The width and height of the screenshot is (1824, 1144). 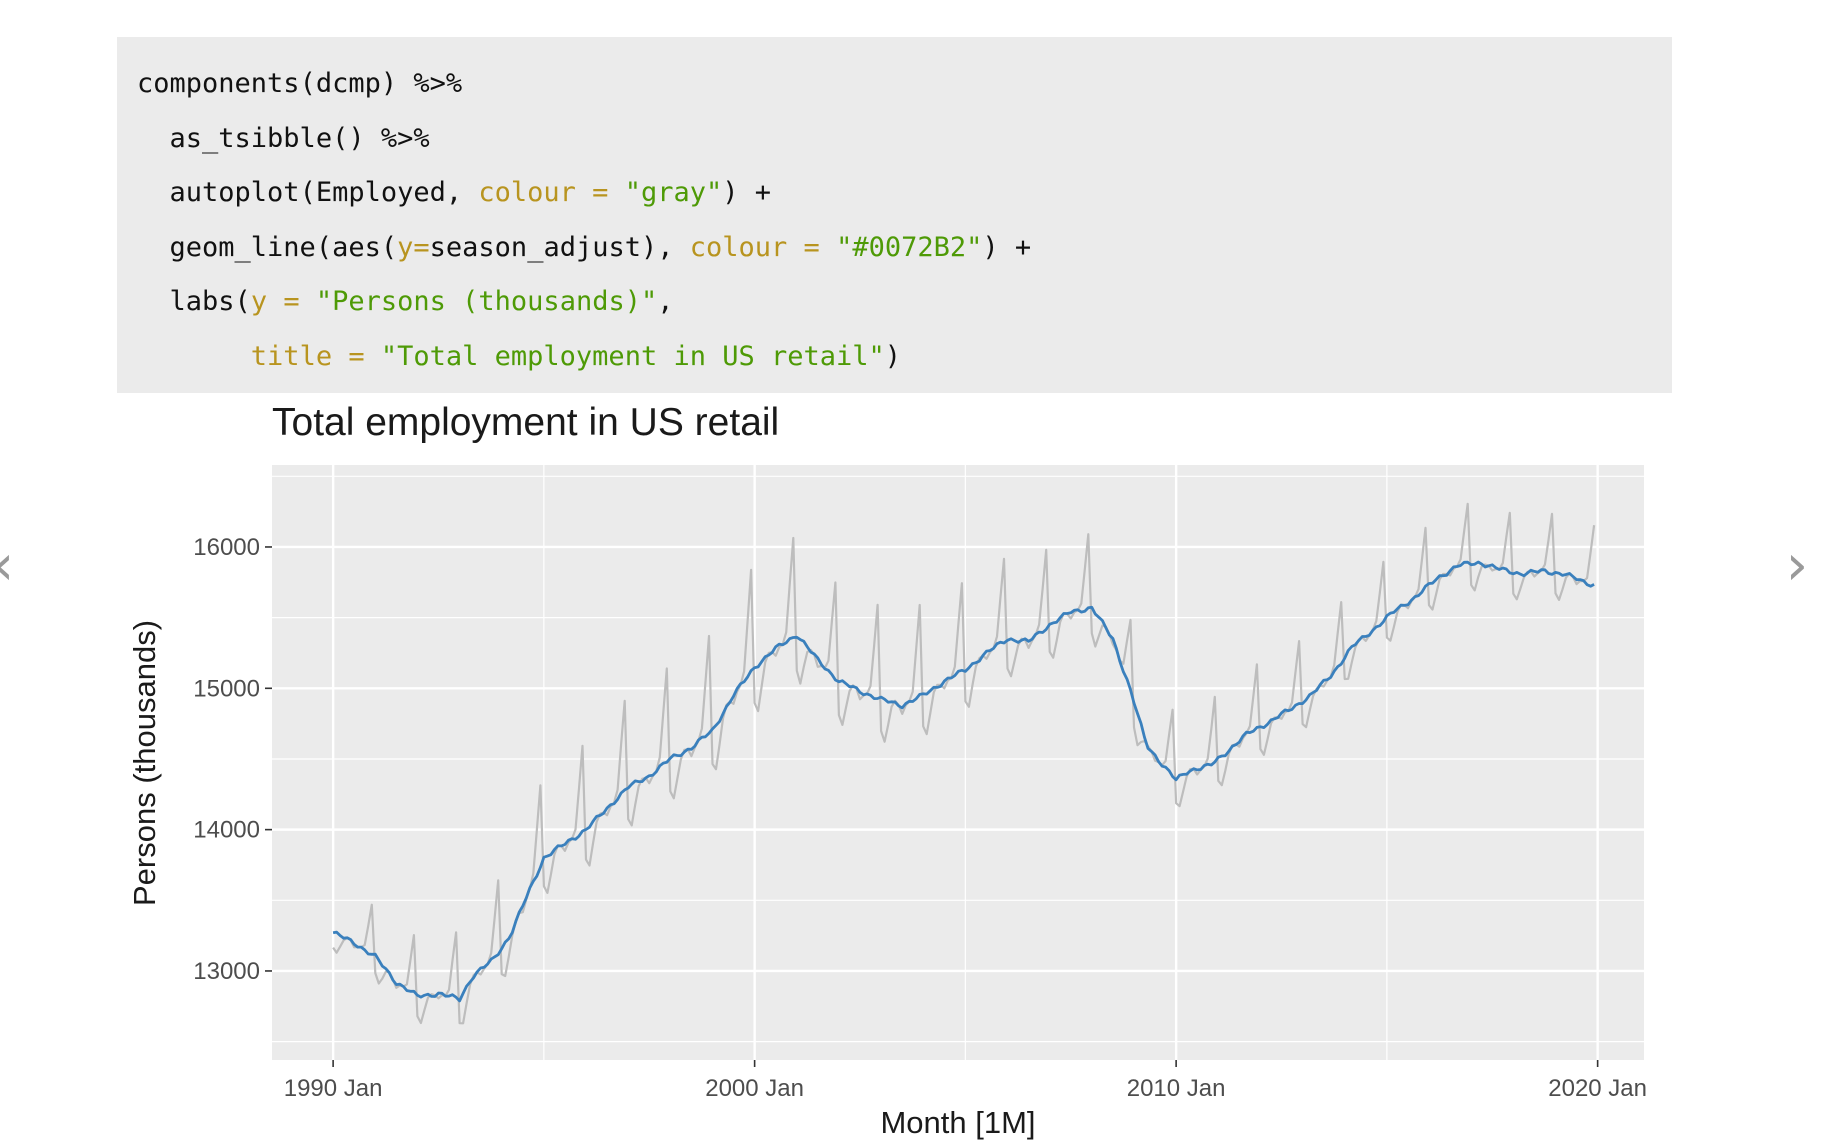 What do you see at coordinates (894, 302) in the screenshot?
I see `code-line: labs(y = "Persons (thousands)",` at bounding box center [894, 302].